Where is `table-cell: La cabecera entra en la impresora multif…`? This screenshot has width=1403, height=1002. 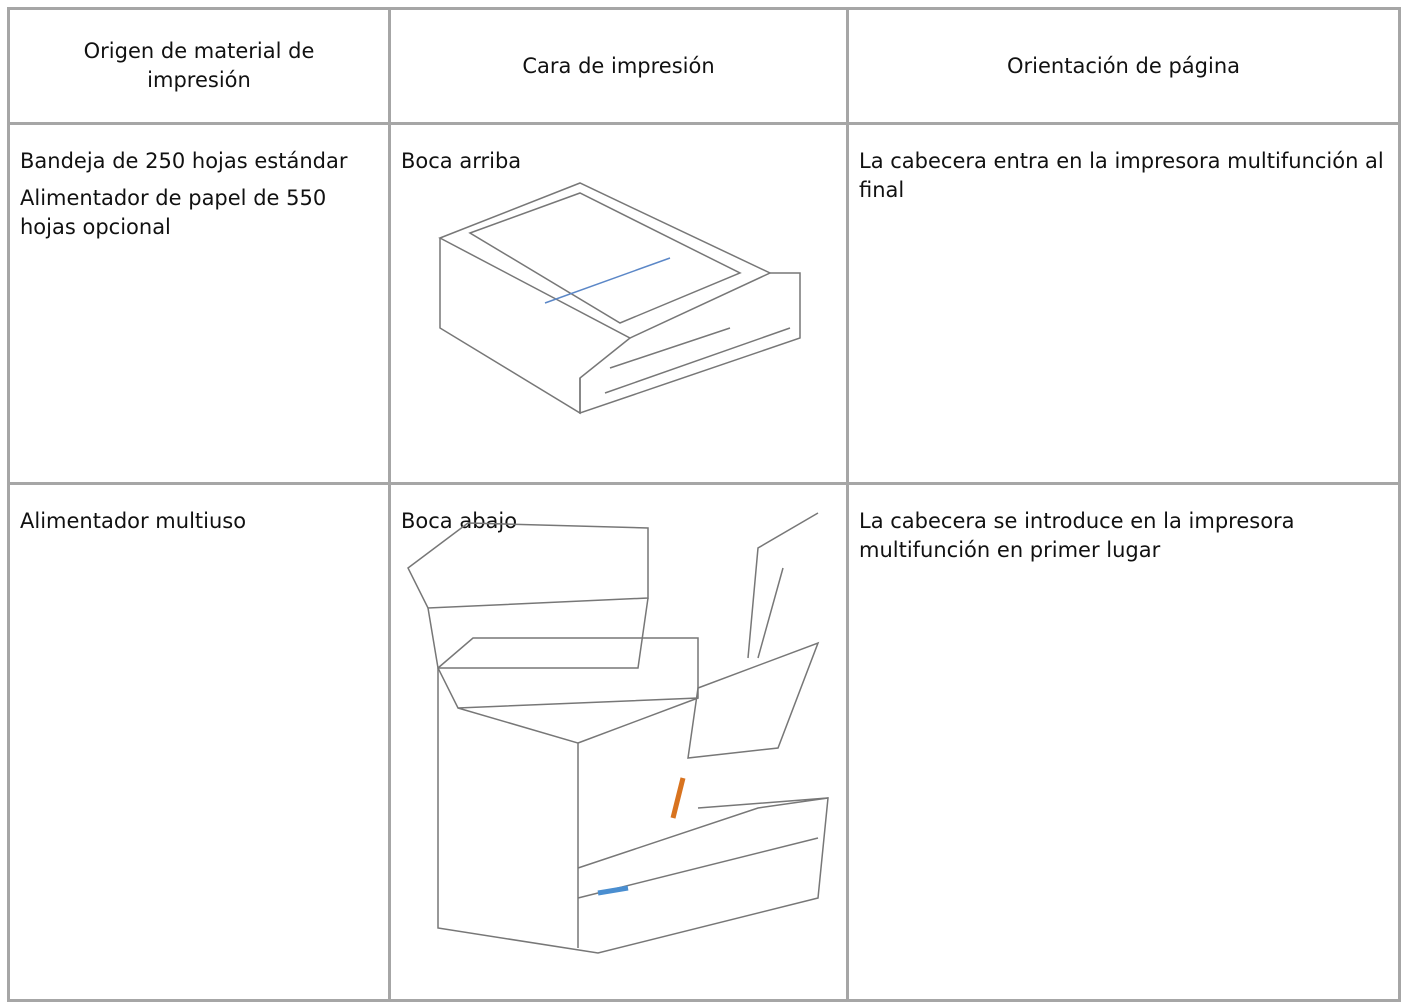 table-cell: La cabecera entra en la impresora multif… is located at coordinates (1123, 303).